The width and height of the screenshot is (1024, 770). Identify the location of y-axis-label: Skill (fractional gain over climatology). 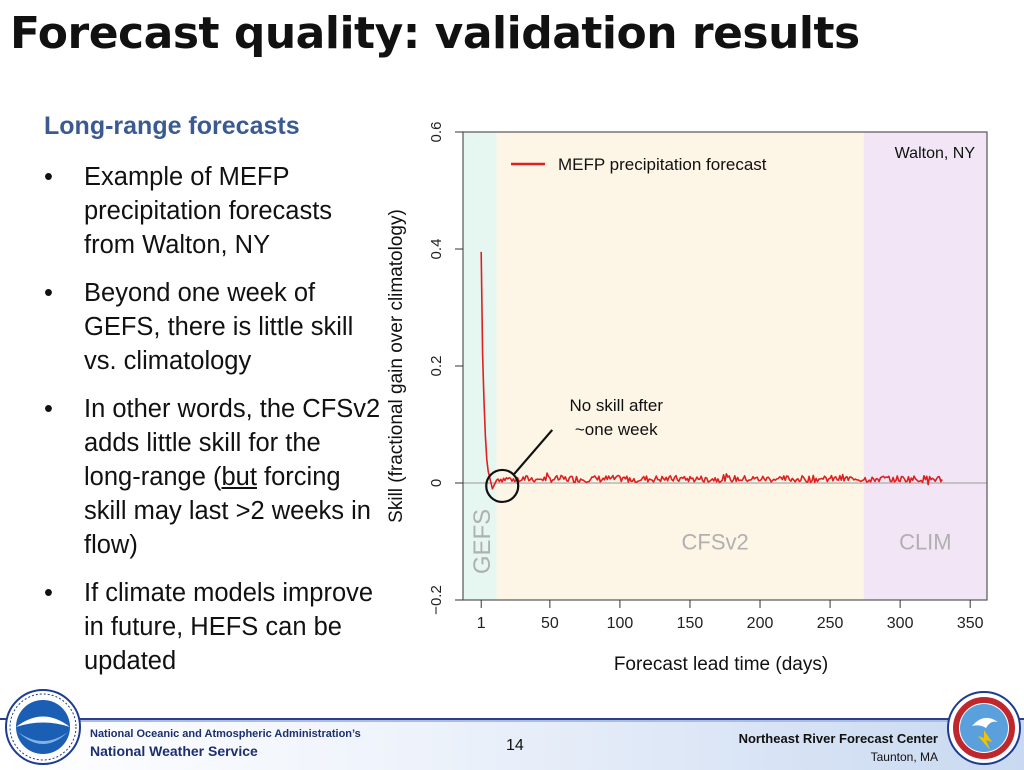
(396, 366).